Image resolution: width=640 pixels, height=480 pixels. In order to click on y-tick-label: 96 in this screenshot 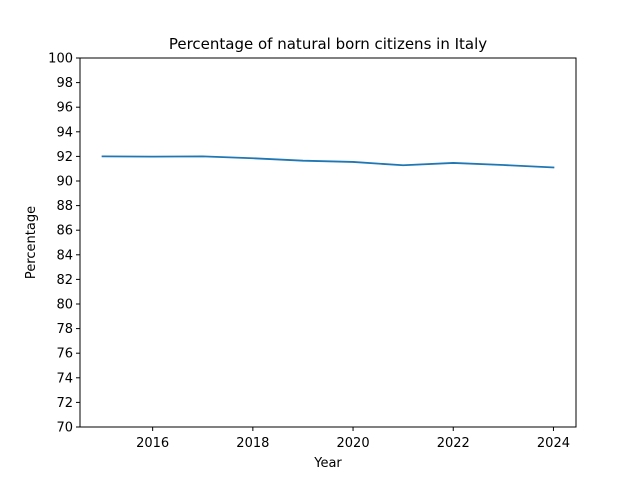, I will do `click(64, 108)`.